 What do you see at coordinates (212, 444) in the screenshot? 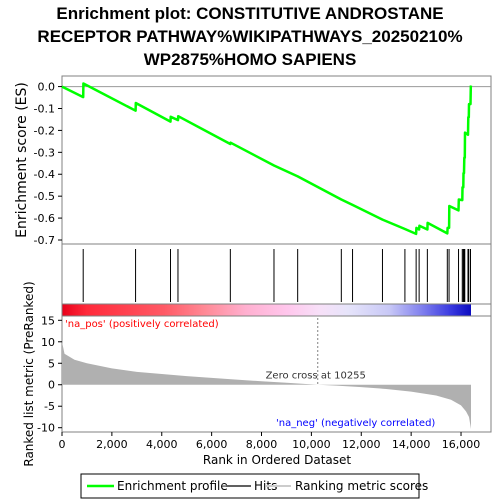
I see `x-tick-label: 6,000` at bounding box center [212, 444].